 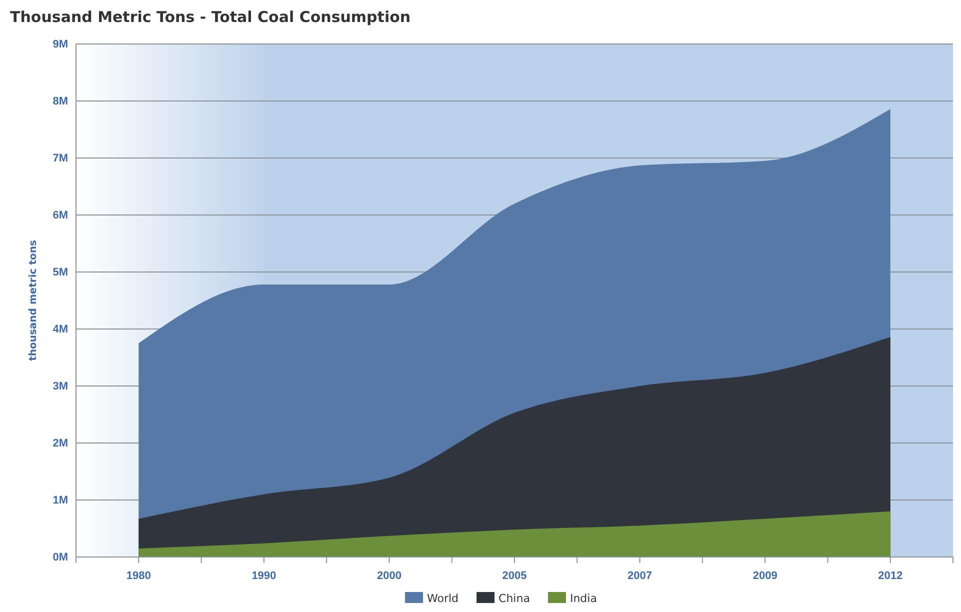 I want to click on x-tick-label: 1990, so click(x=264, y=576).